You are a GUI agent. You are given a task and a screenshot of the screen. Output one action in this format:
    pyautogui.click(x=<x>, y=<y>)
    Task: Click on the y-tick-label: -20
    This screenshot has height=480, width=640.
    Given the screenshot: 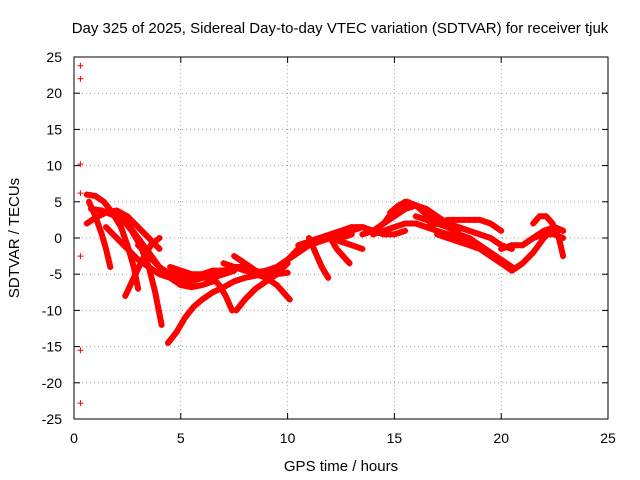 What is the action you would take?
    pyautogui.click(x=52, y=383)
    